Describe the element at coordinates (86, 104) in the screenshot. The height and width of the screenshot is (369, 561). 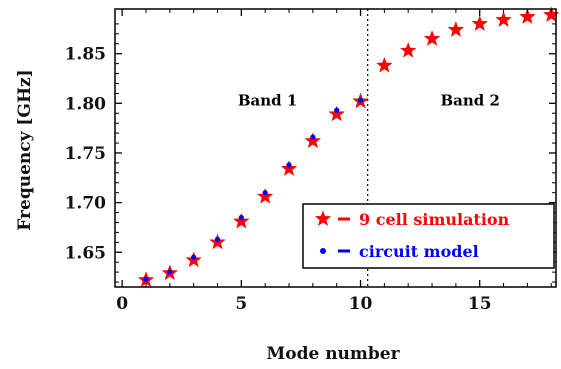
I see `y-tick-label: 1.80` at that location.